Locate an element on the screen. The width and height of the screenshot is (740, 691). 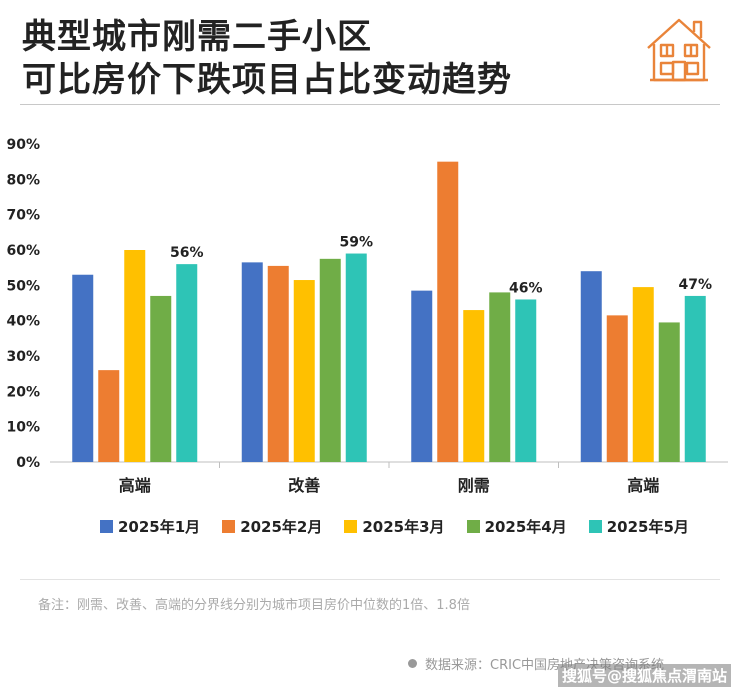
legend-label: 2025年2月 is located at coordinates (281, 527).